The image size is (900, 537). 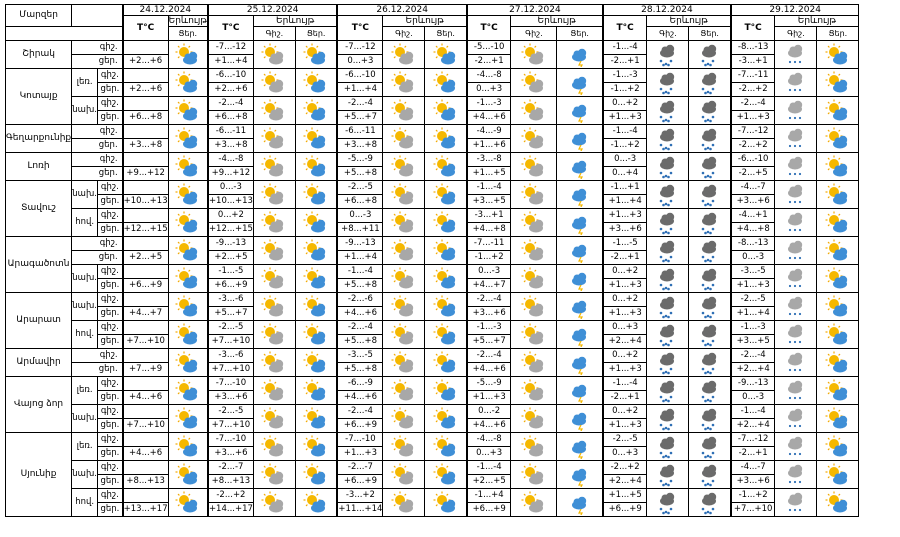 I want to click on temperature-value: -3...+2, so click(x=360, y=495).